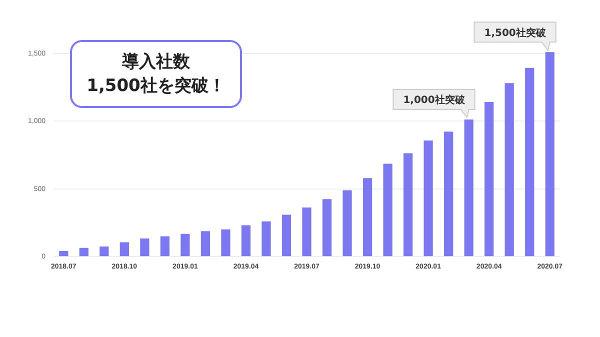  Describe the element at coordinates (434, 100) in the screenshot. I see `annotation: 1,000社突破` at that location.